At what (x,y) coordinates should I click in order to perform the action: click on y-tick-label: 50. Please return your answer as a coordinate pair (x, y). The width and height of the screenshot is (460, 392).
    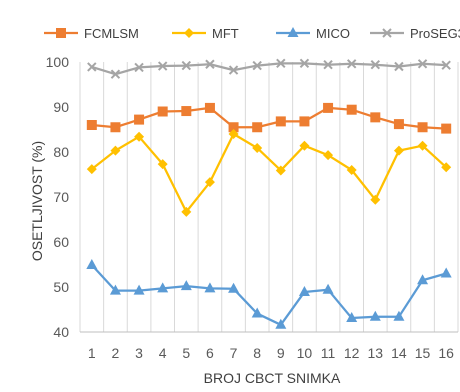
    Looking at the image, I should click on (61, 287).